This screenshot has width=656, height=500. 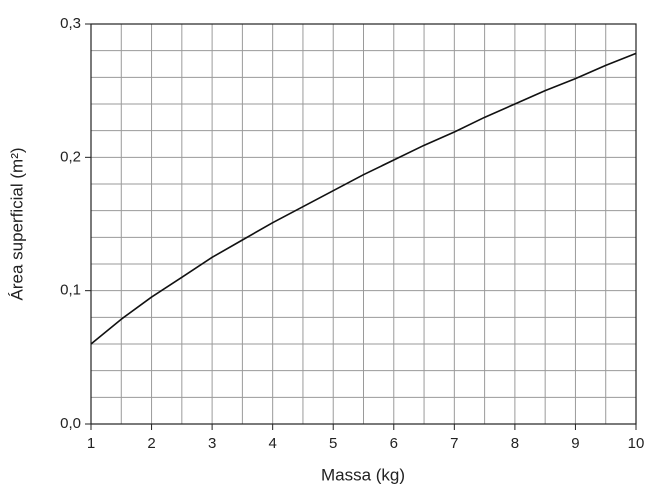 I want to click on y-tick-label: 0,0, so click(x=70, y=423).